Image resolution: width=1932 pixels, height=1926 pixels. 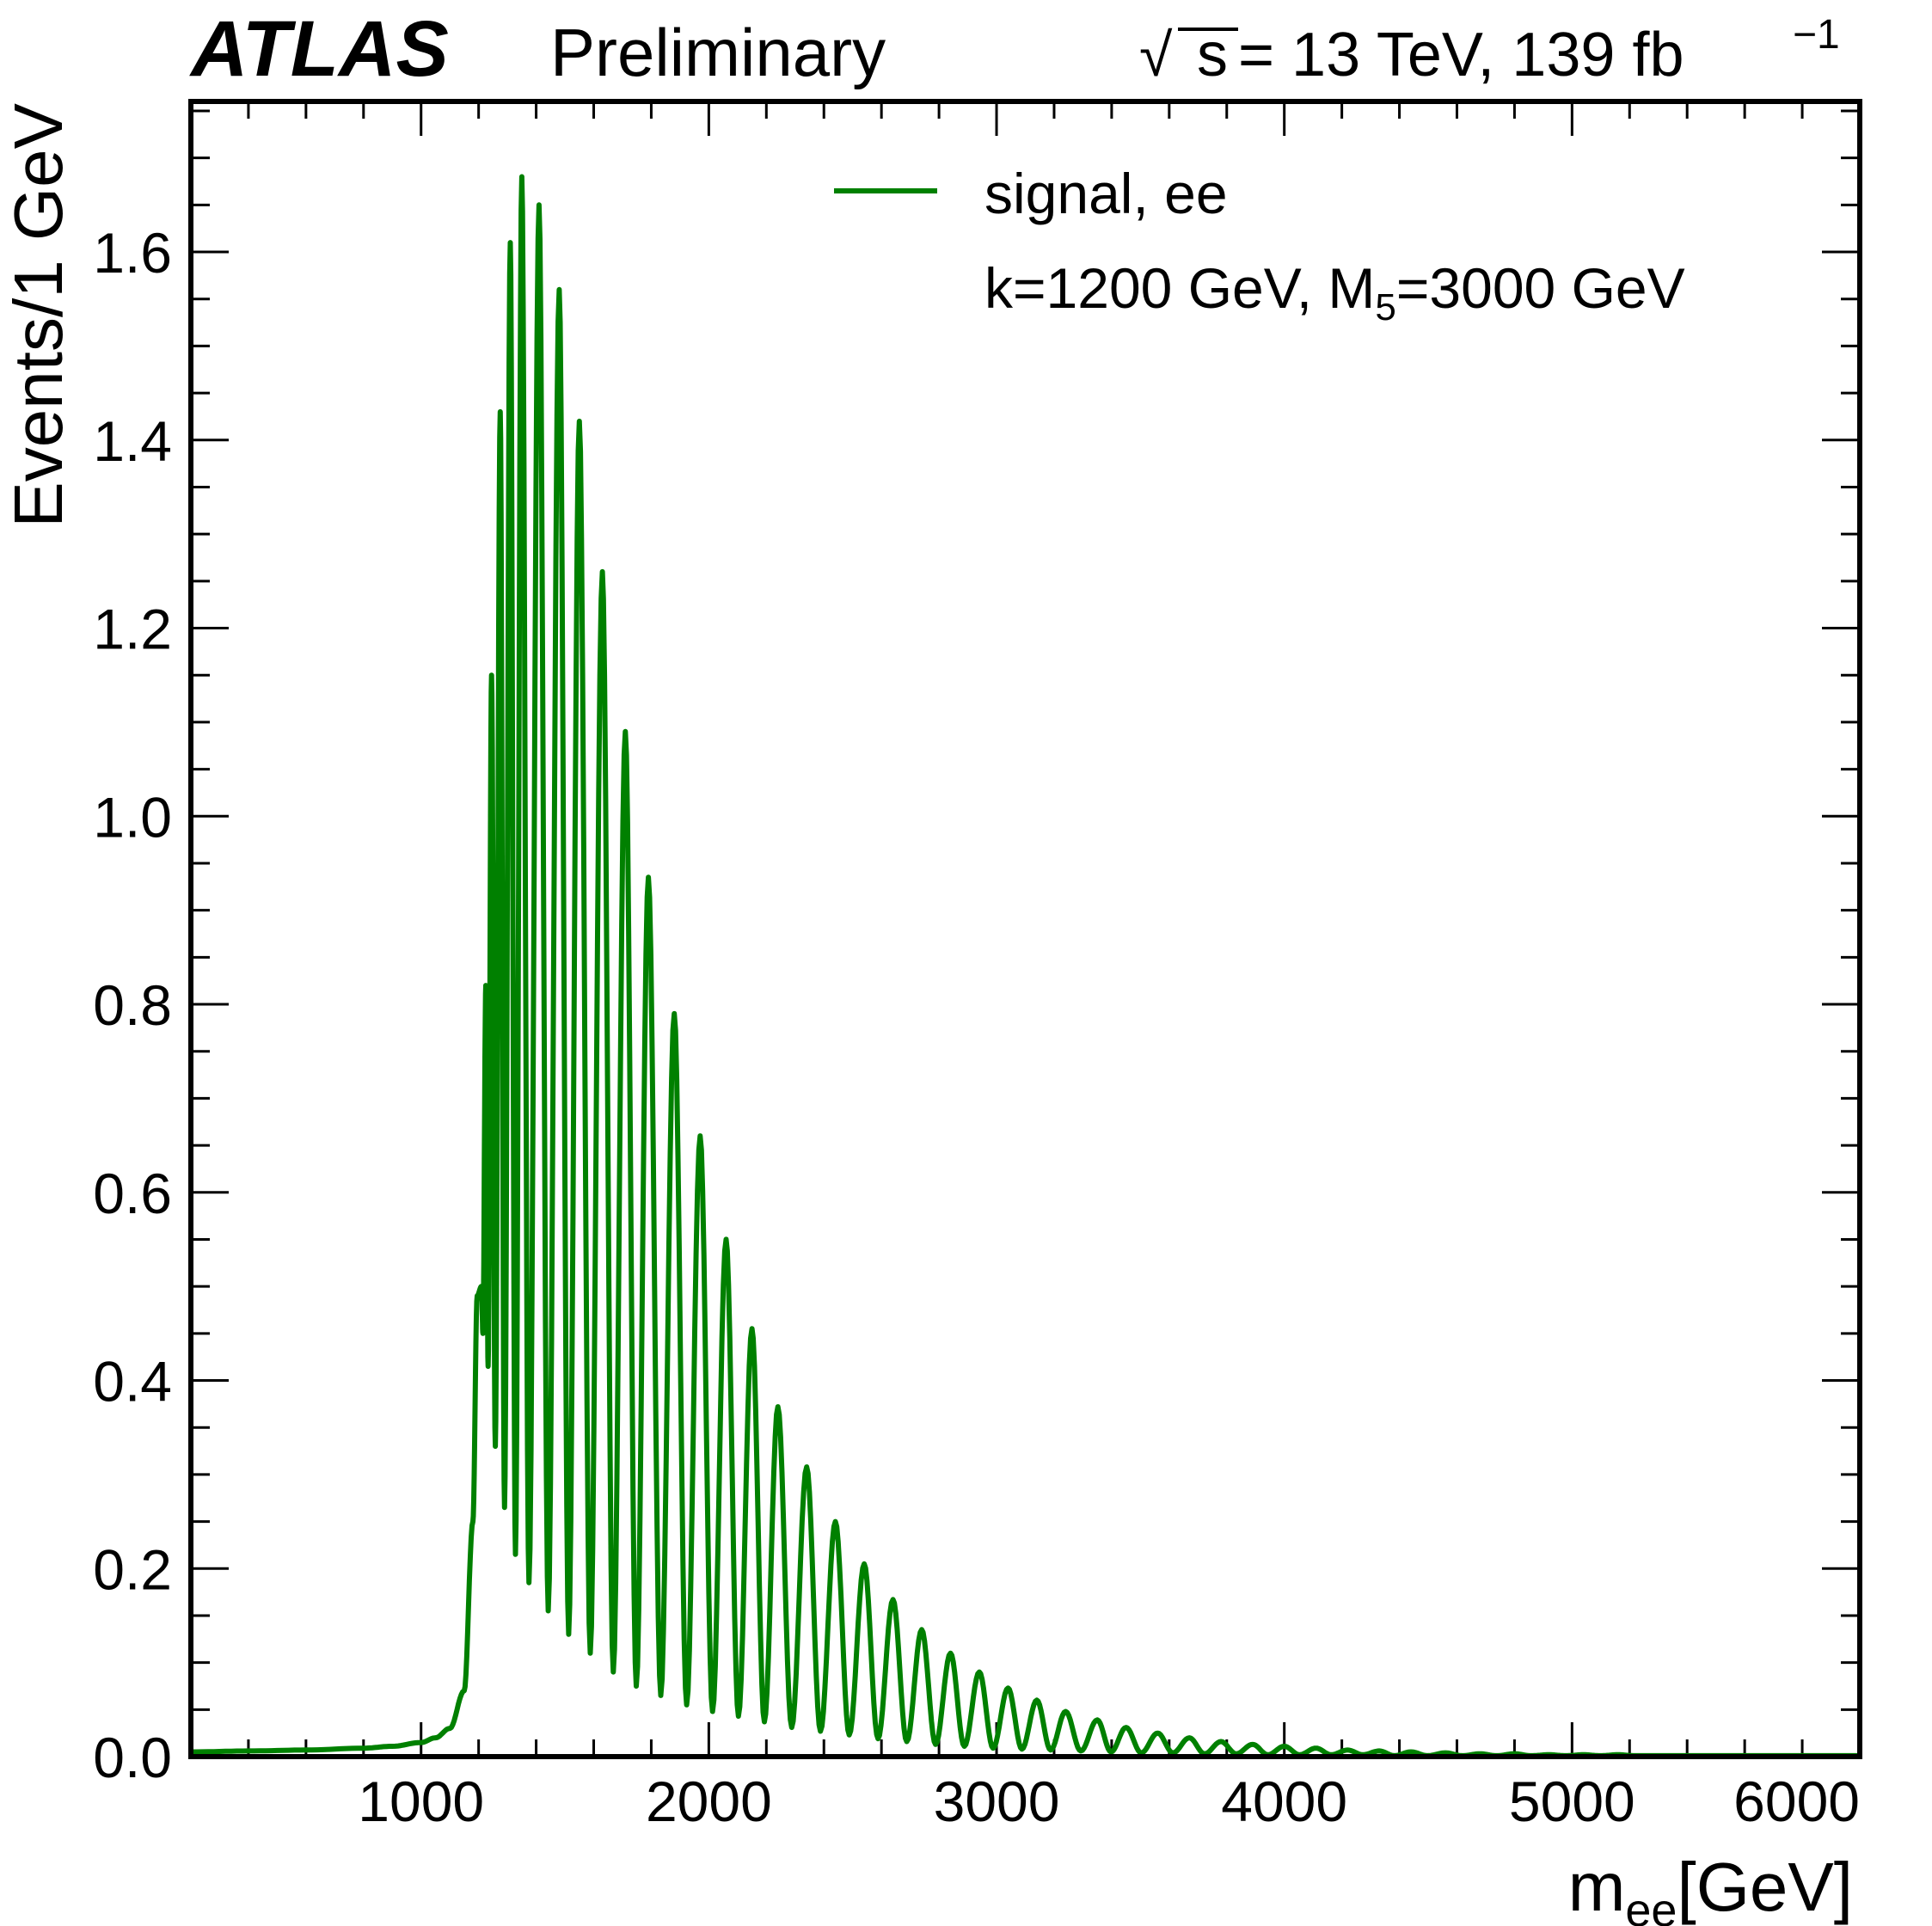 What do you see at coordinates (718, 52) in the screenshot?
I see `preliminary-label: Preliminary` at bounding box center [718, 52].